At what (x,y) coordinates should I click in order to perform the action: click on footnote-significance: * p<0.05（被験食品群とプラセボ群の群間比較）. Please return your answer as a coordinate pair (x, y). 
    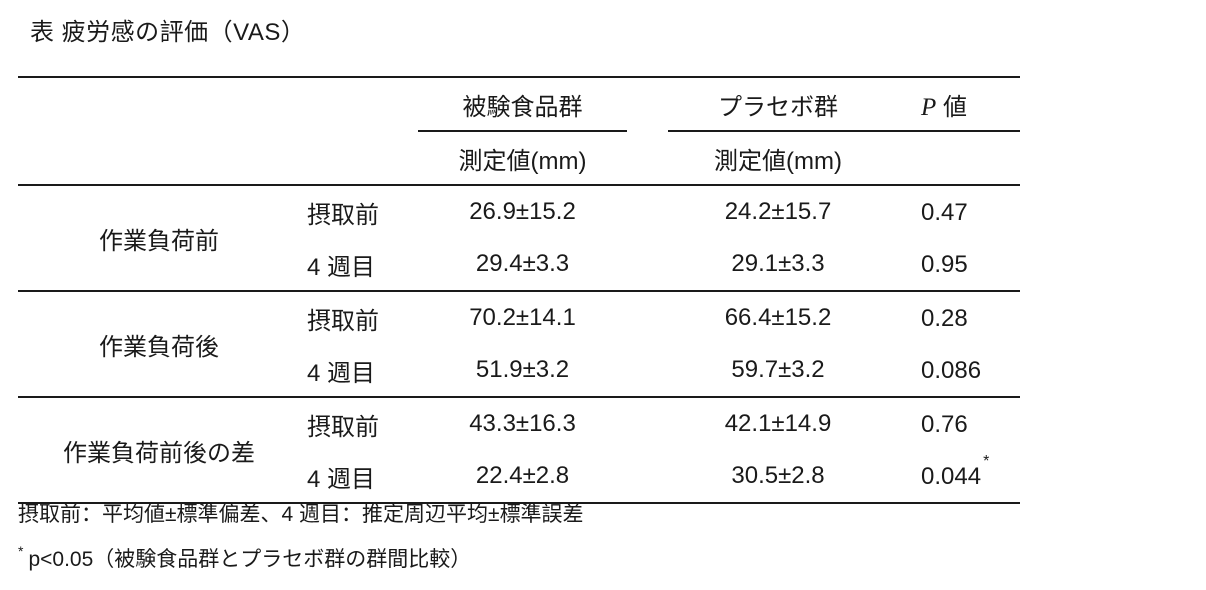
    Looking at the image, I should click on (244, 556).